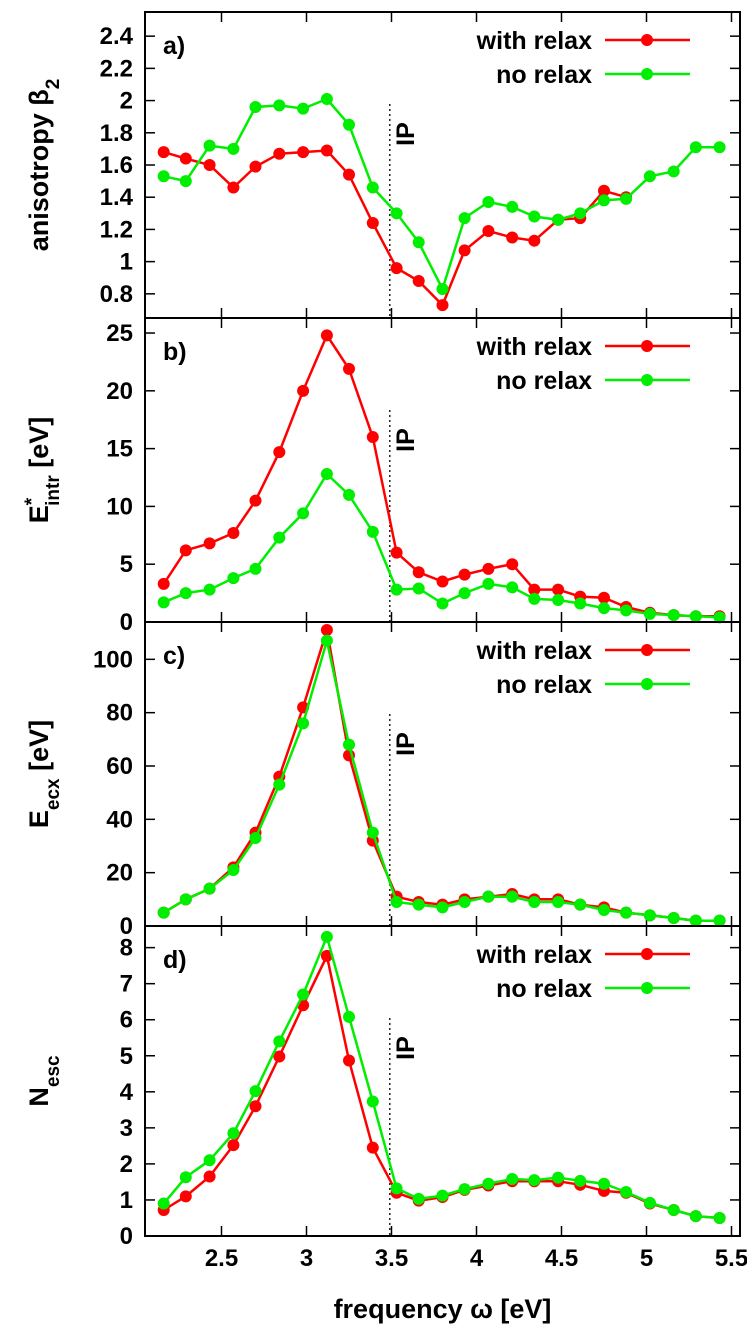 The image size is (747, 1337). I want to click on series-no-relax: no relax, so click(441, 495).